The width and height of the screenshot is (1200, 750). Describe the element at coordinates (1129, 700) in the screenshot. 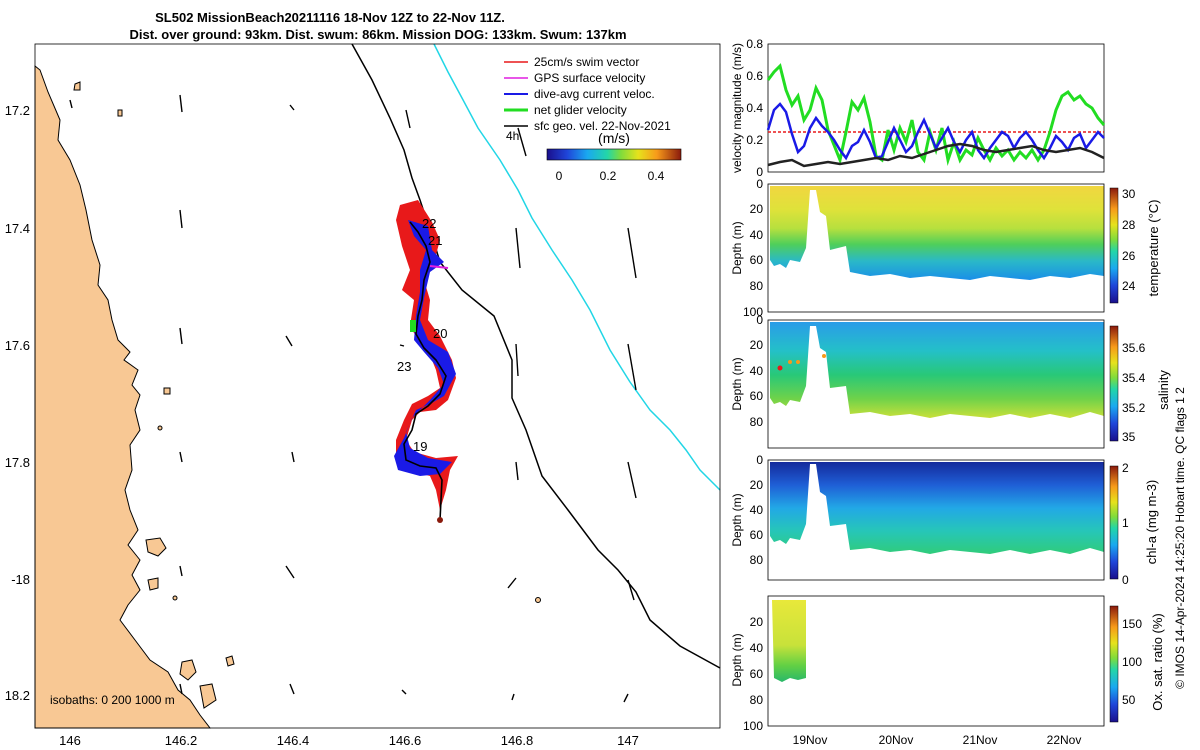

I see `oxygen-cbar-tick: 50` at that location.